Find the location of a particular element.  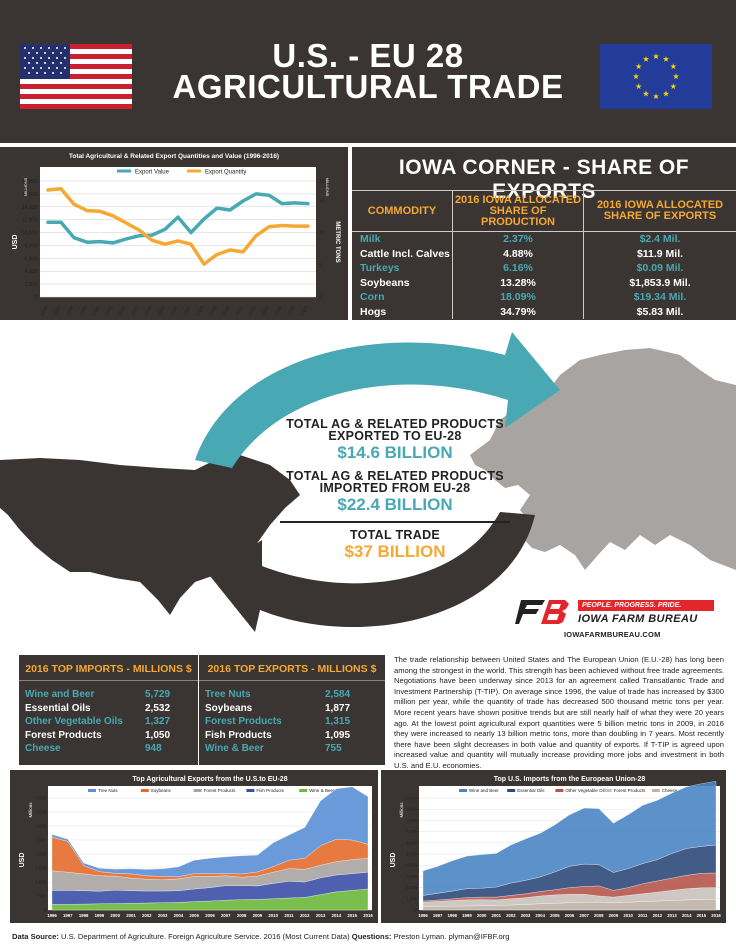

x-tick-label: 1998 is located at coordinates (70, 311).